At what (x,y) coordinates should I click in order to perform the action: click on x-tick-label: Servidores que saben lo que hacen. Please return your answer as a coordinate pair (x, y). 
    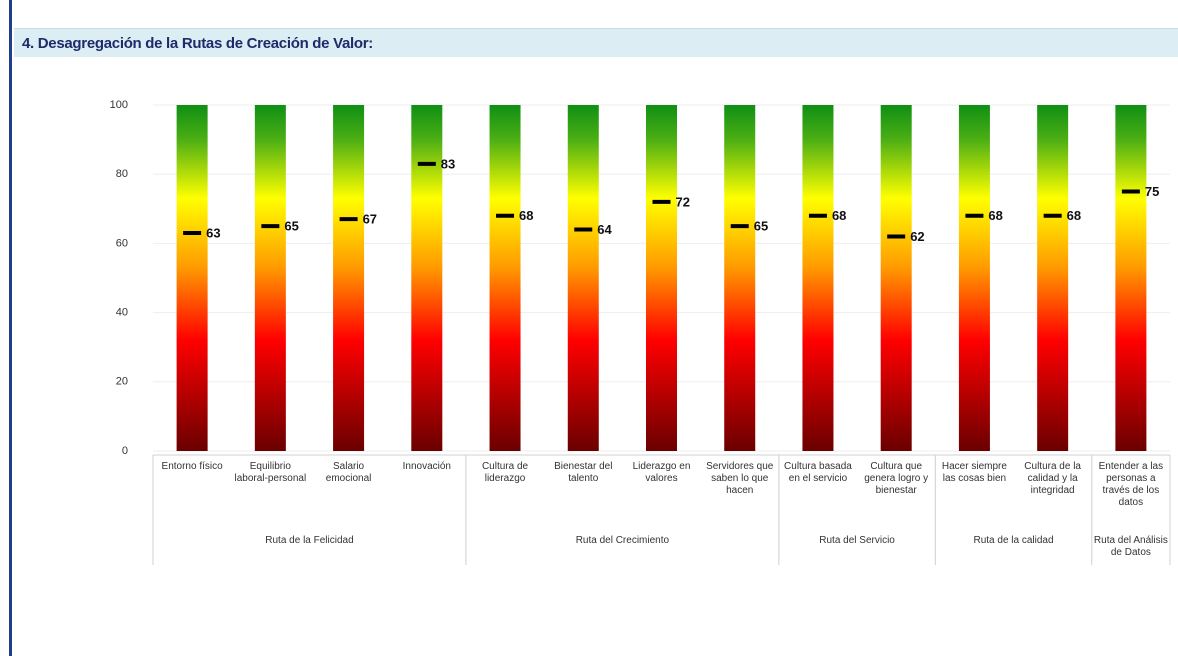
    Looking at the image, I should click on (740, 478).